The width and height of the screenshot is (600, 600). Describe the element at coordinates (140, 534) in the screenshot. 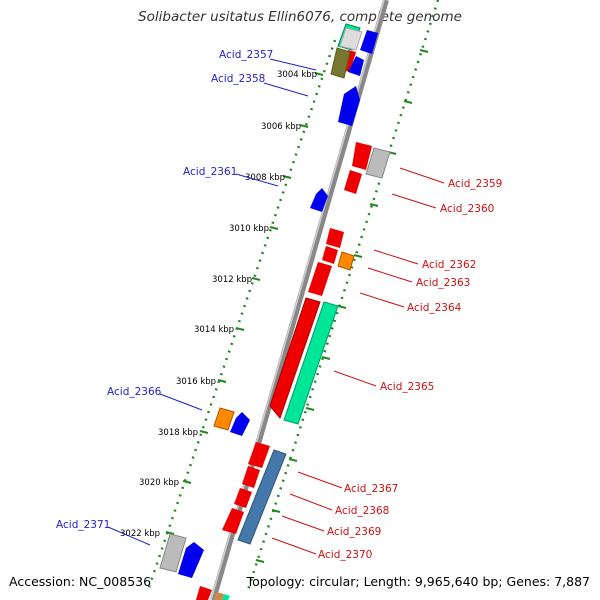

I see `tick-label: 3022 kbp` at that location.